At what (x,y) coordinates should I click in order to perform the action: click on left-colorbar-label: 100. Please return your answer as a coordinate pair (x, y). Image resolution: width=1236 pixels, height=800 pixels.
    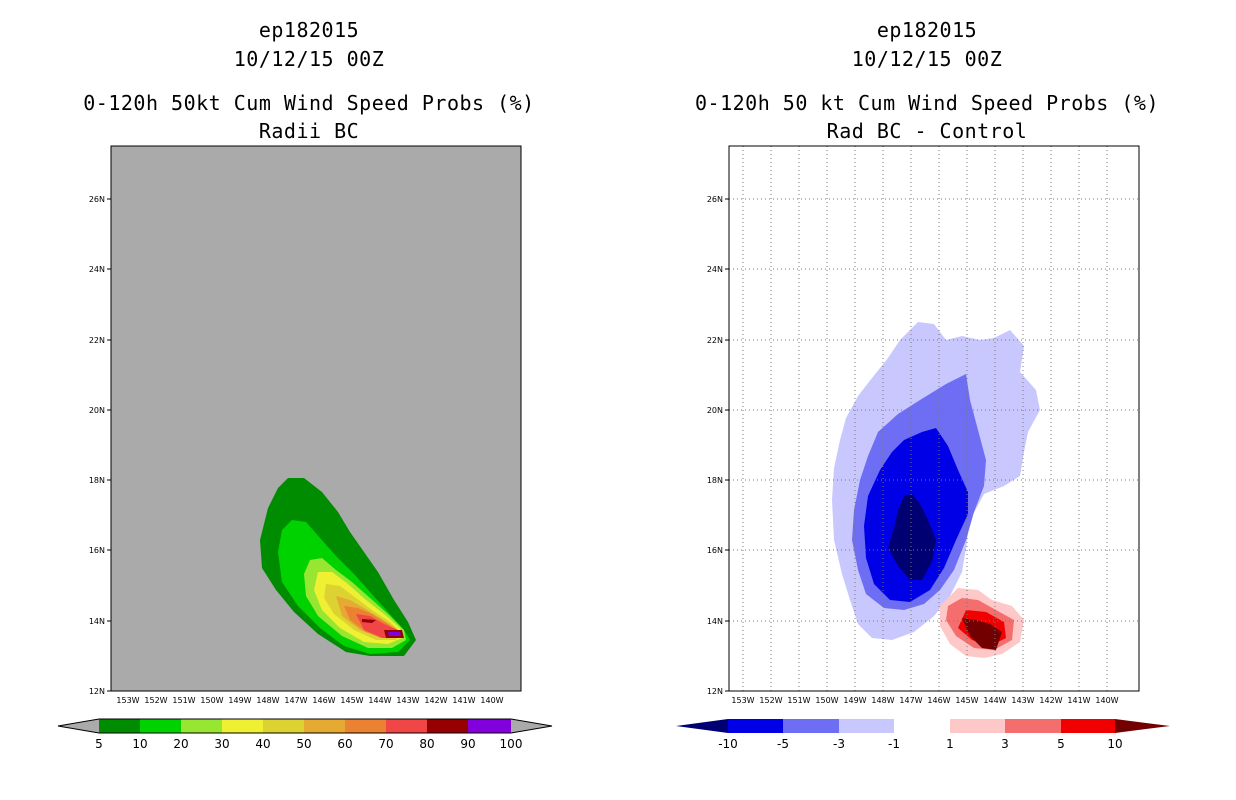
    Looking at the image, I should click on (511, 744).